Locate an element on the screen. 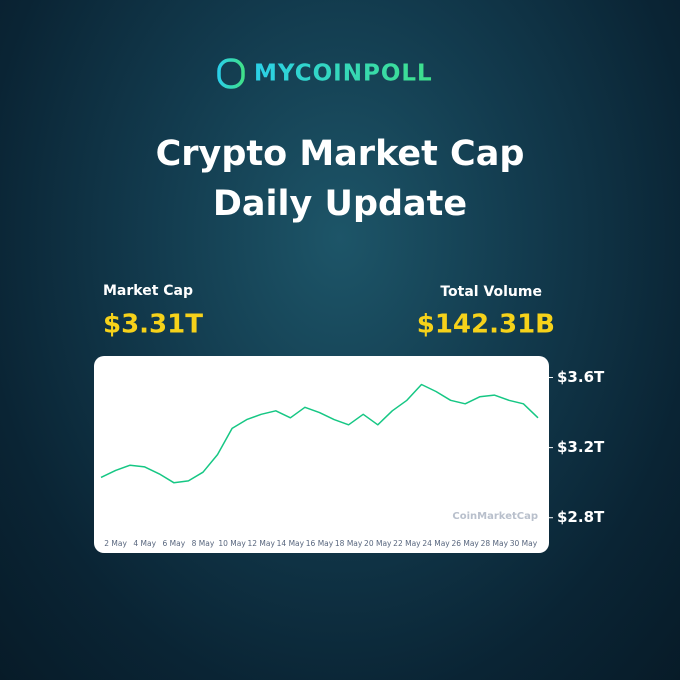  title: Daily Update is located at coordinates (340, 204).